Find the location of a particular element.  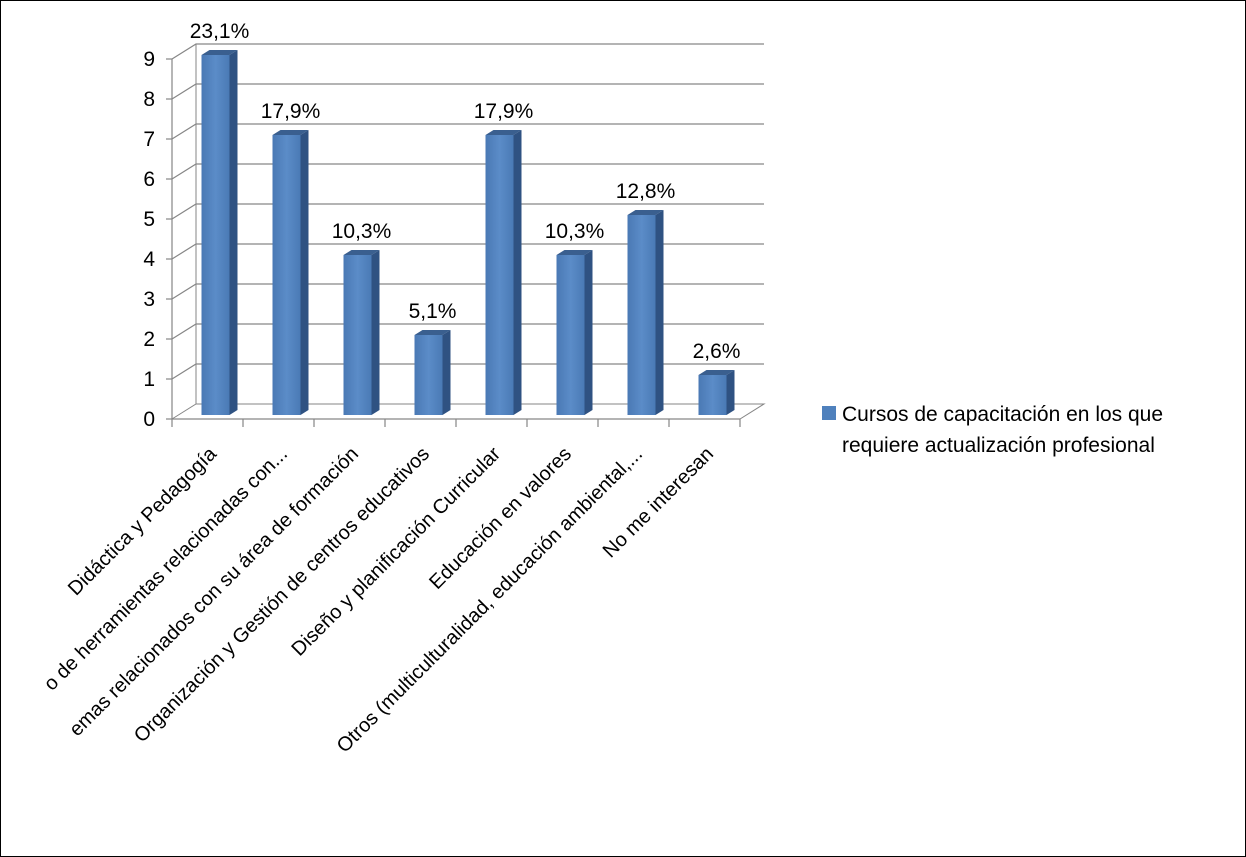

data-label: 5,1% is located at coordinates (433, 311).